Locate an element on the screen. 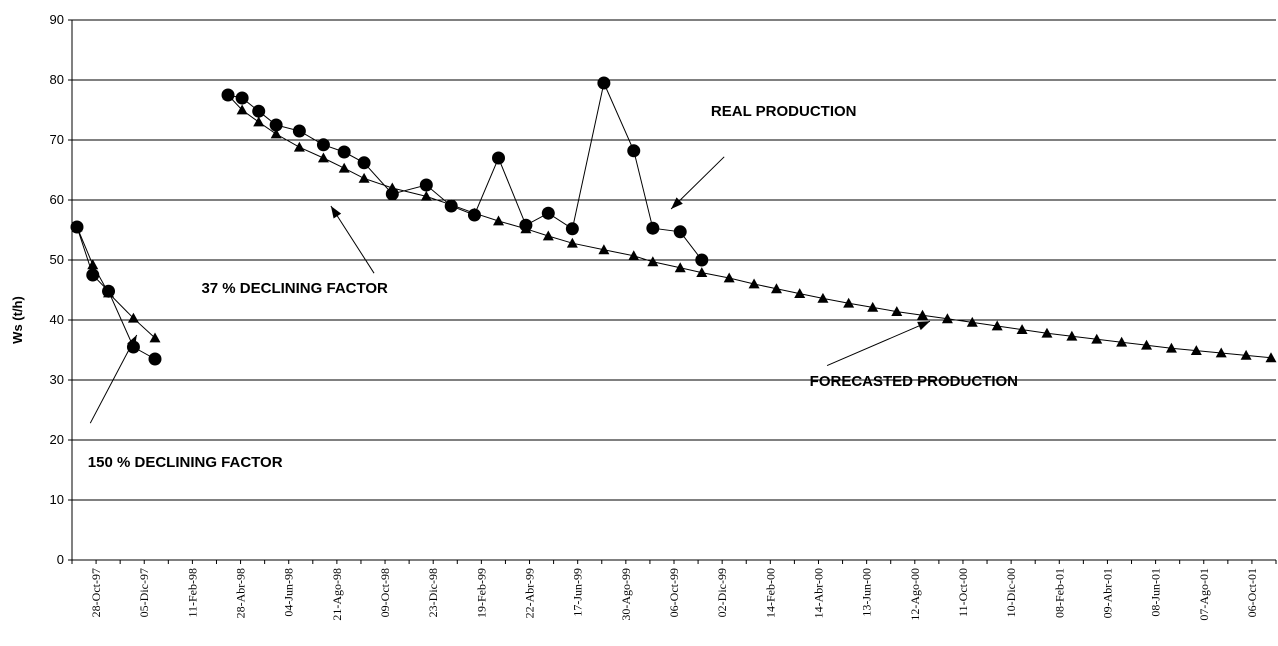 The image size is (1278, 646). x-tick-label: 04-Jun-98 is located at coordinates (289, 592).